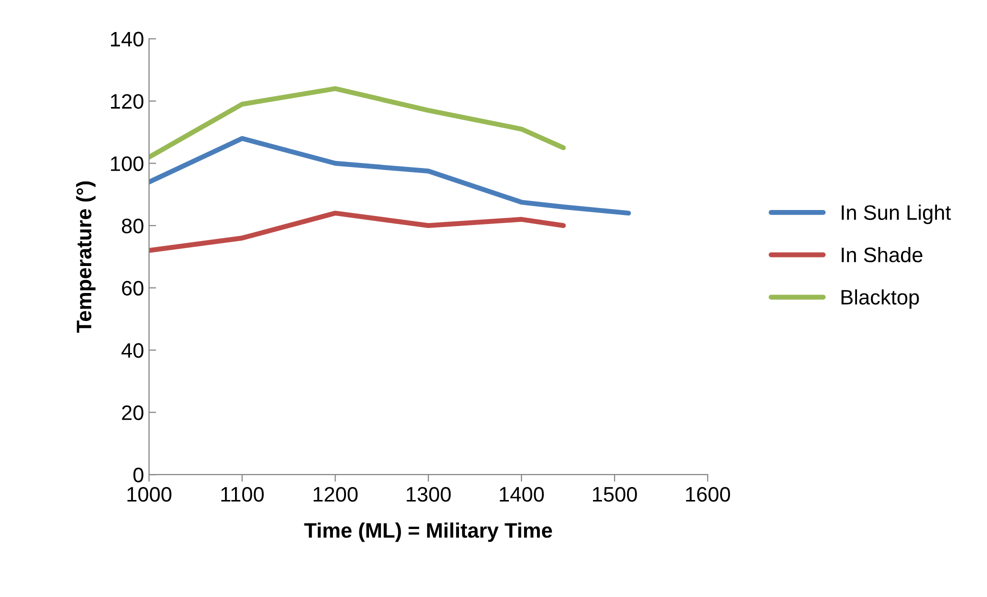 The width and height of the screenshot is (987, 597). What do you see at coordinates (149, 494) in the screenshot?
I see `x-tick-label: 1000` at bounding box center [149, 494].